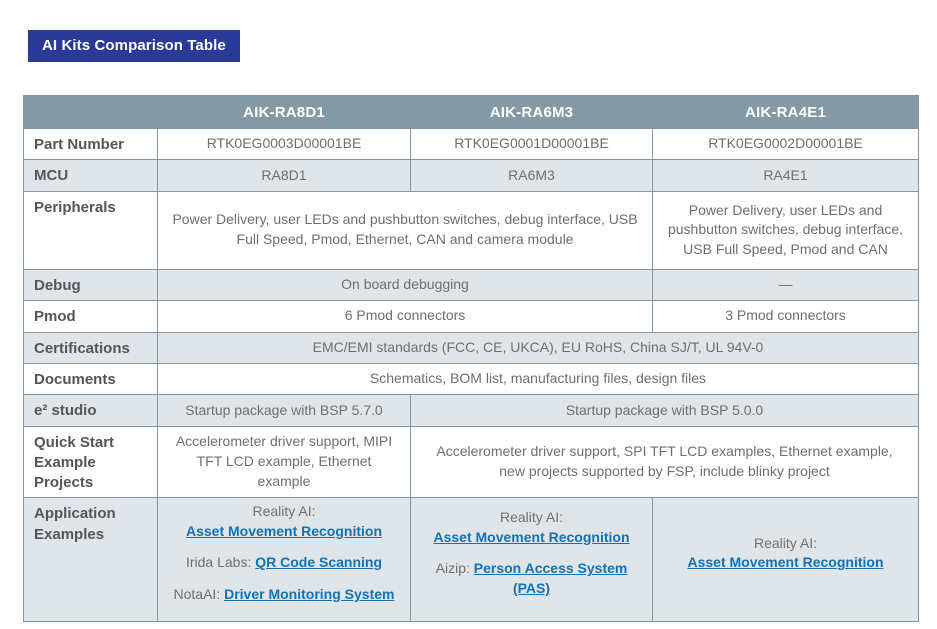 Image resolution: width=937 pixels, height=629 pixels. Describe the element at coordinates (664, 410) in the screenshot. I see `cell-e2-studio-ra6m3-ra4e1: Startup package with BSP 5.0.0` at that location.